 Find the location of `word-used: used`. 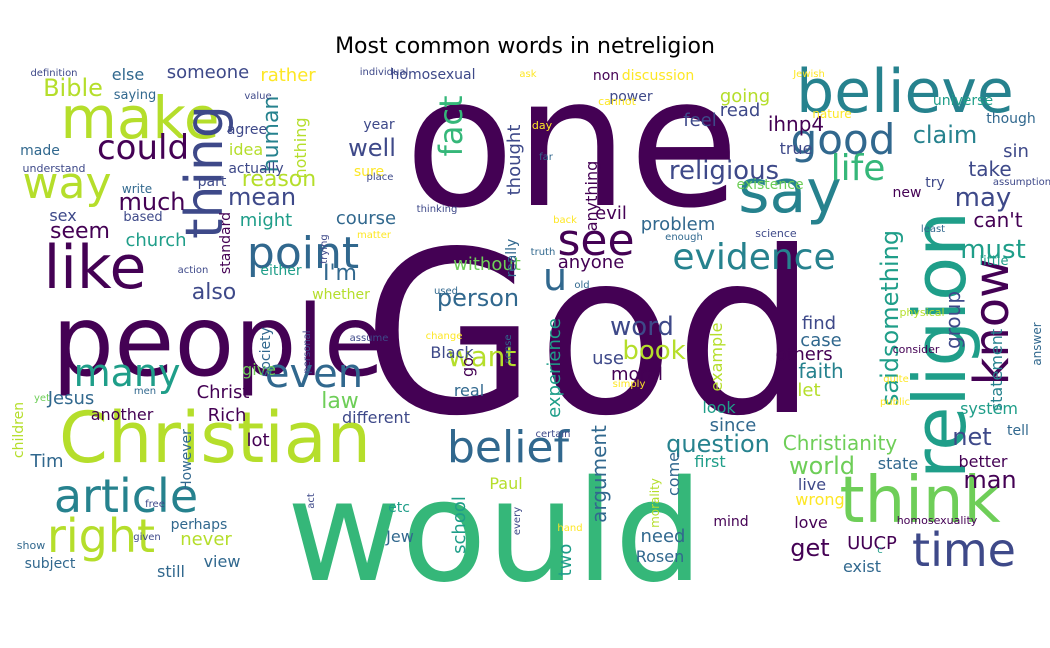

word-used: used is located at coordinates (446, 291).